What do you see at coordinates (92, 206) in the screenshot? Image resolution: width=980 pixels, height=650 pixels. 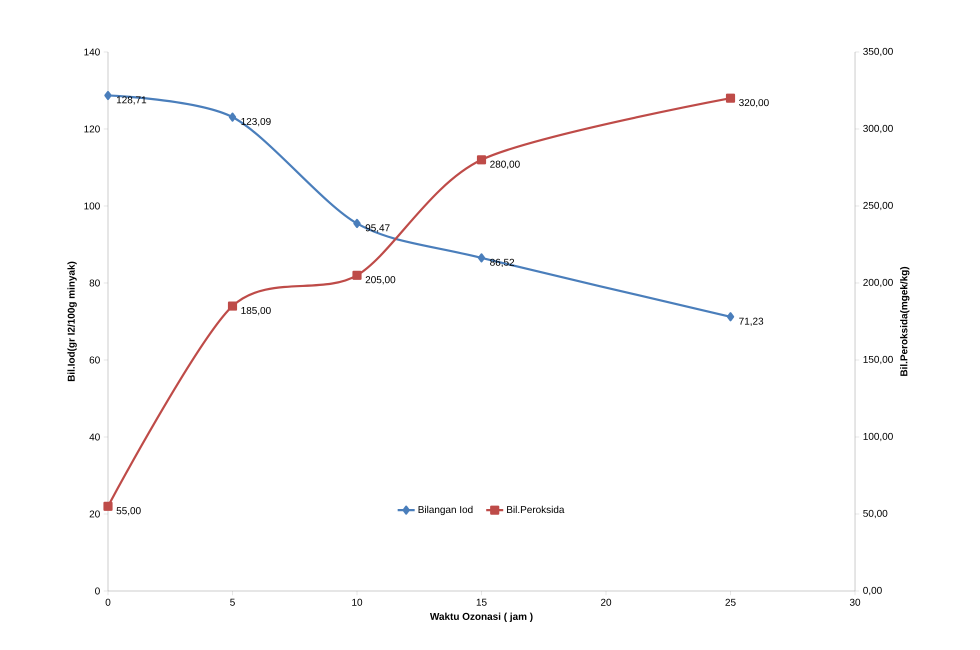 I see `y-tick-label: 100` at bounding box center [92, 206].